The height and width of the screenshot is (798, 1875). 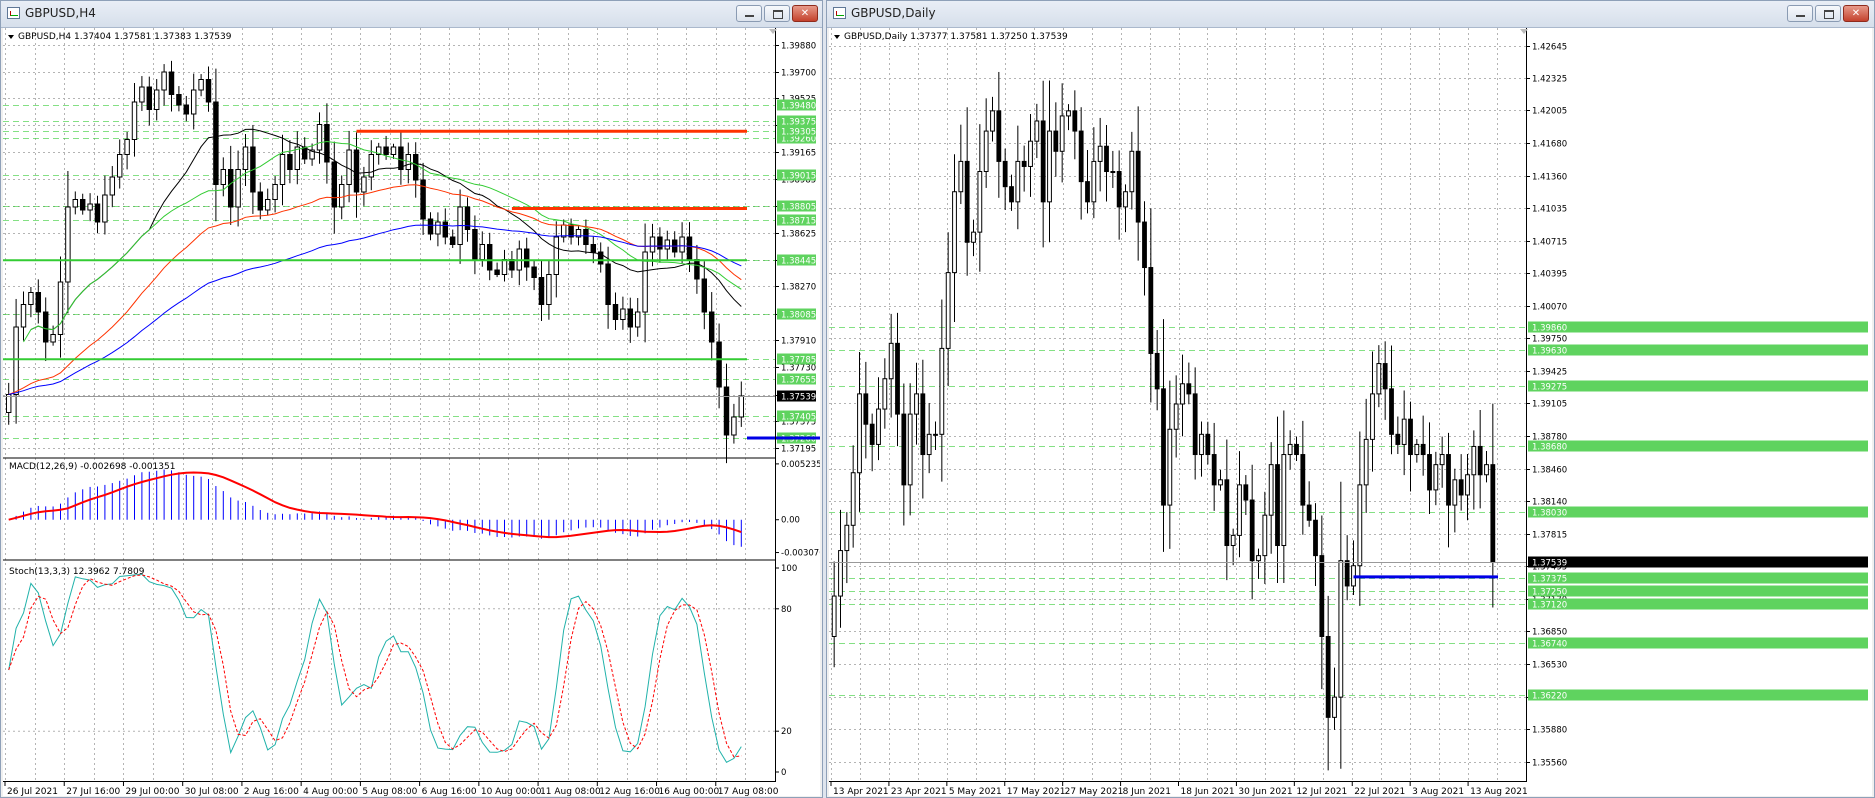 What do you see at coordinates (1499, 791) in the screenshot?
I see `x-tick-label: 13 Aug 2021` at bounding box center [1499, 791].